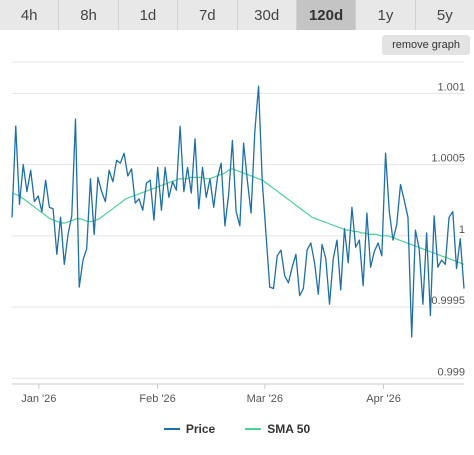 This screenshot has width=474, height=455. I want to click on y-tick-label: 0.999, so click(451, 372).